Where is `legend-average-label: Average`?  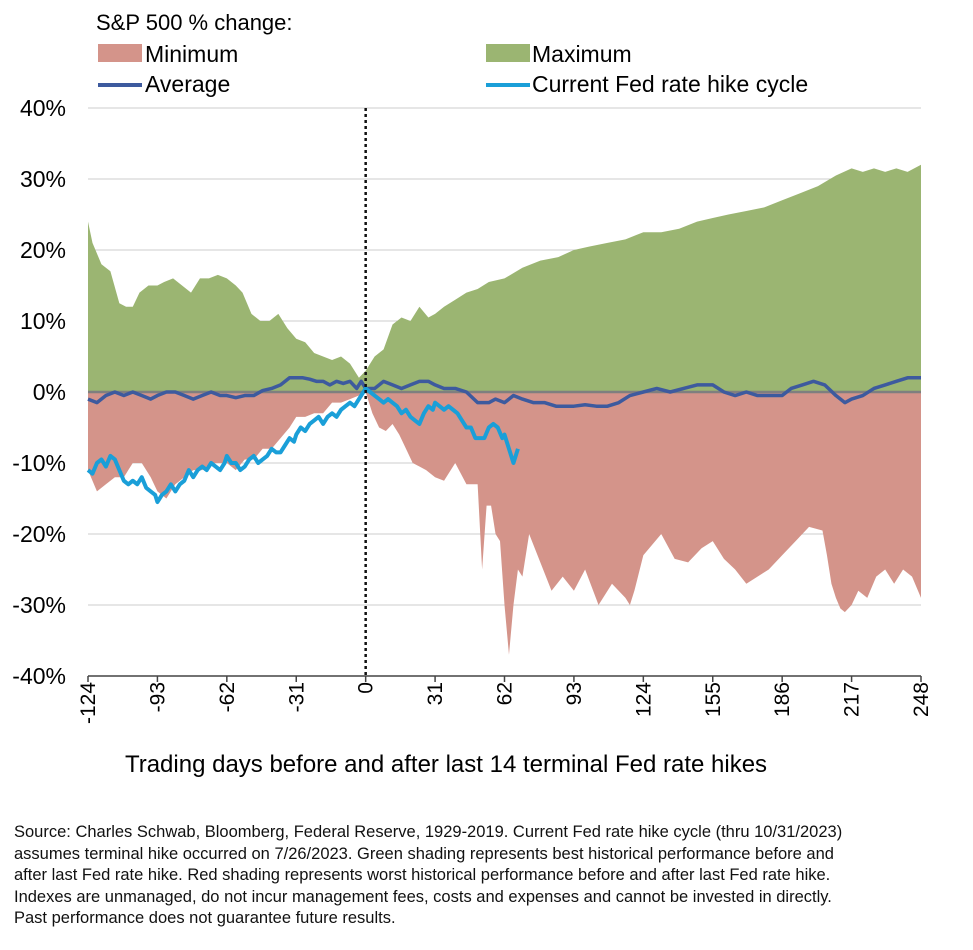 legend-average-label: Average is located at coordinates (187, 84).